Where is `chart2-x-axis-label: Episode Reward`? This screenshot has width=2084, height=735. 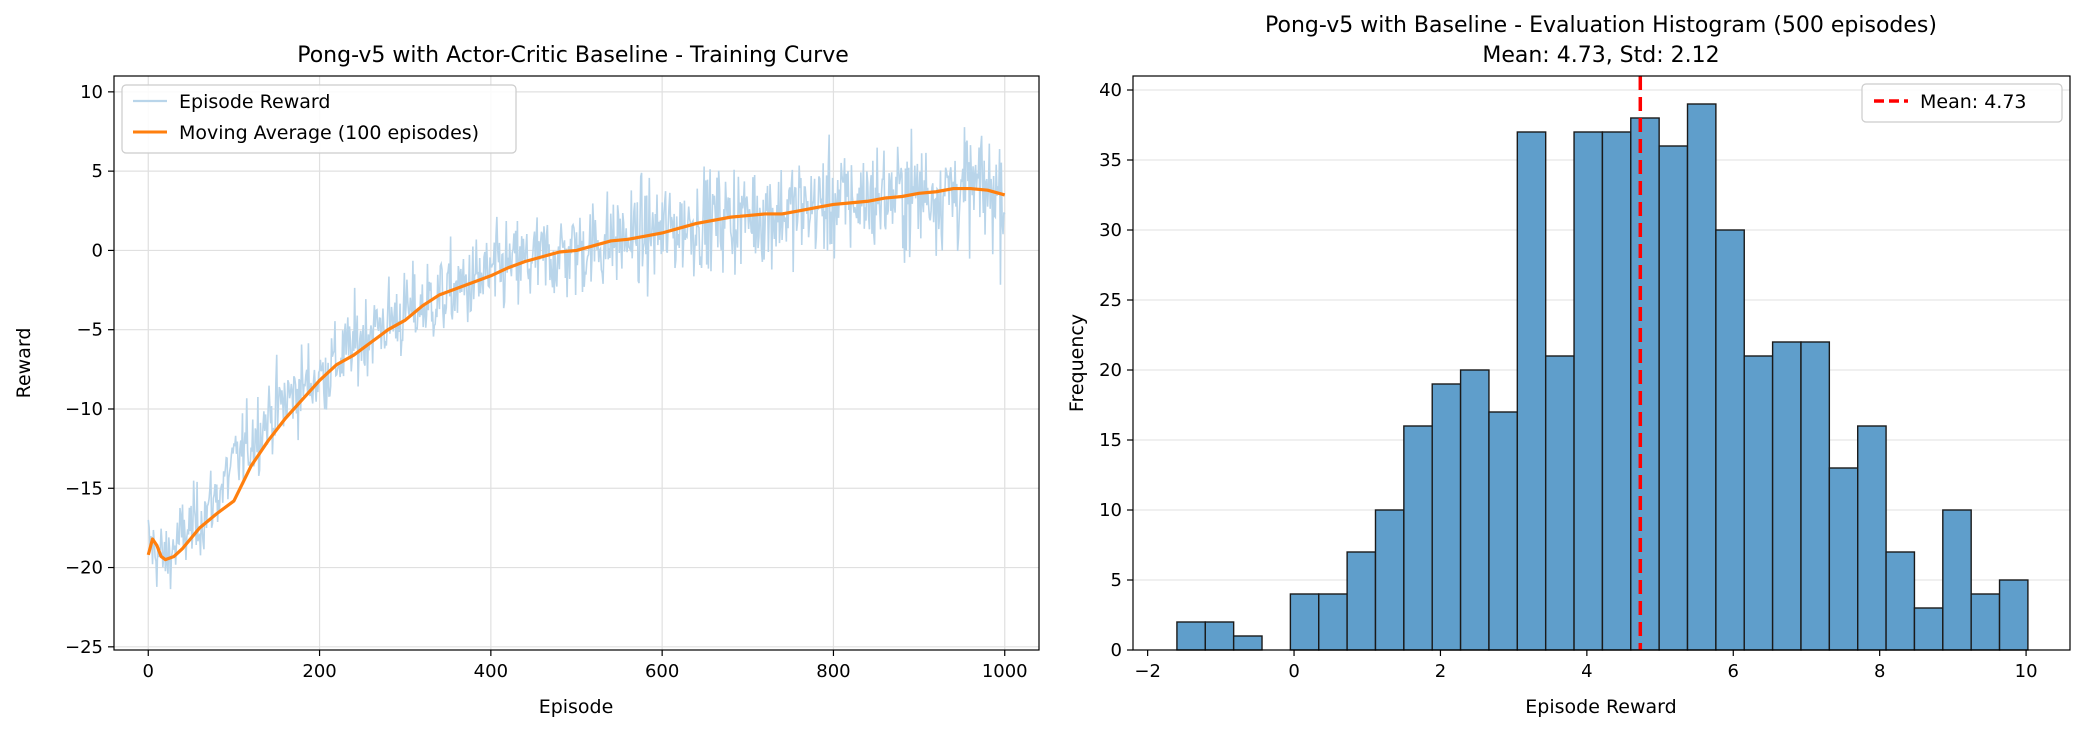
chart2-x-axis-label: Episode Reward is located at coordinates (1600, 707).